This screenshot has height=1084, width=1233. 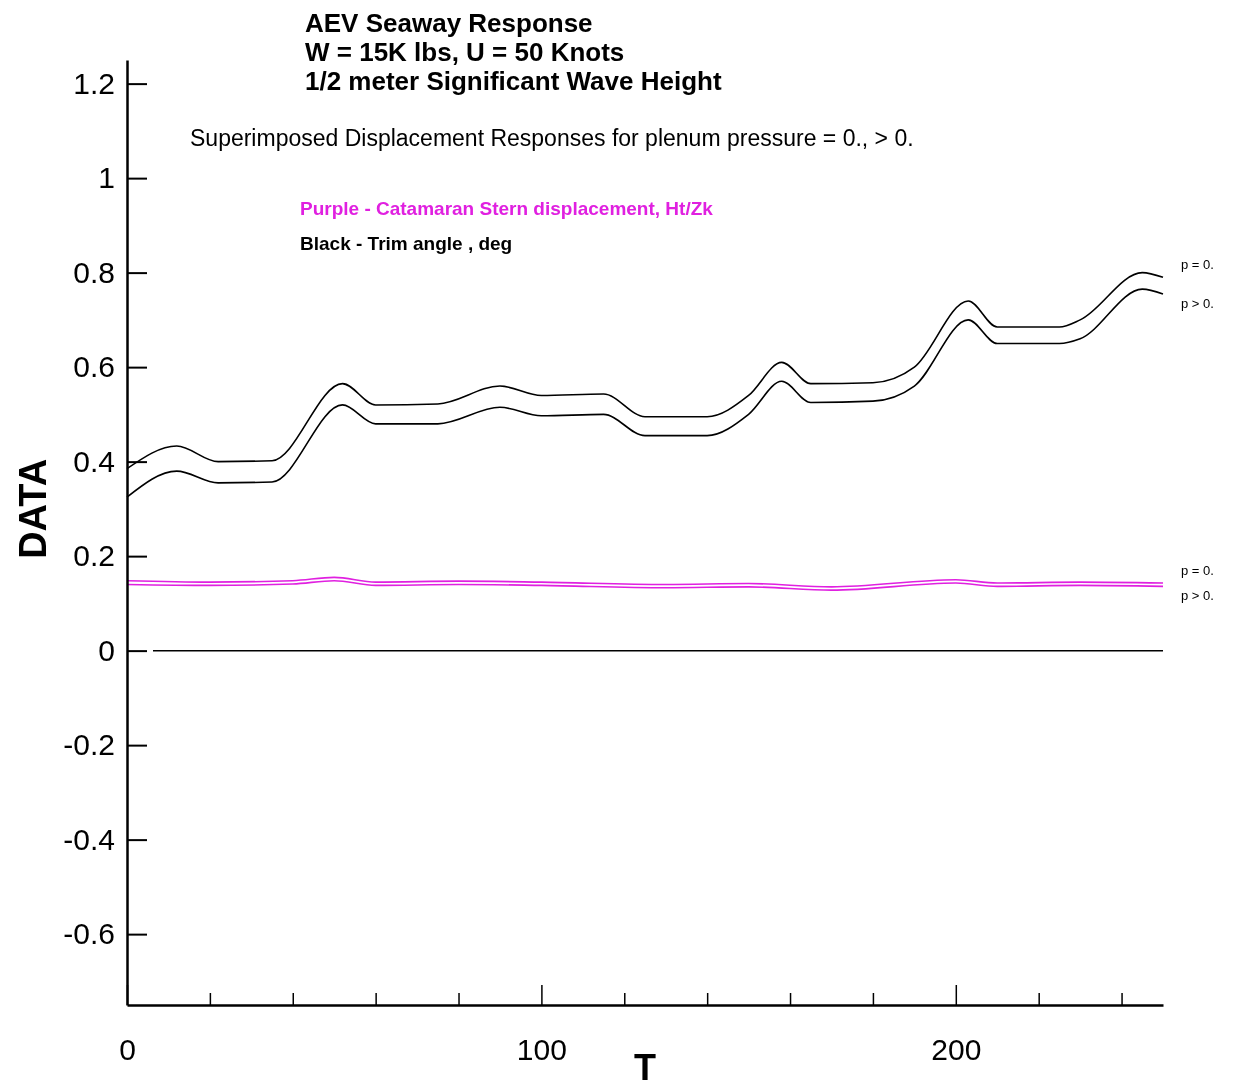 I want to click on annotation: Purple - Catamaran Stern displacement, Ht/Zk, so click(x=507, y=208).